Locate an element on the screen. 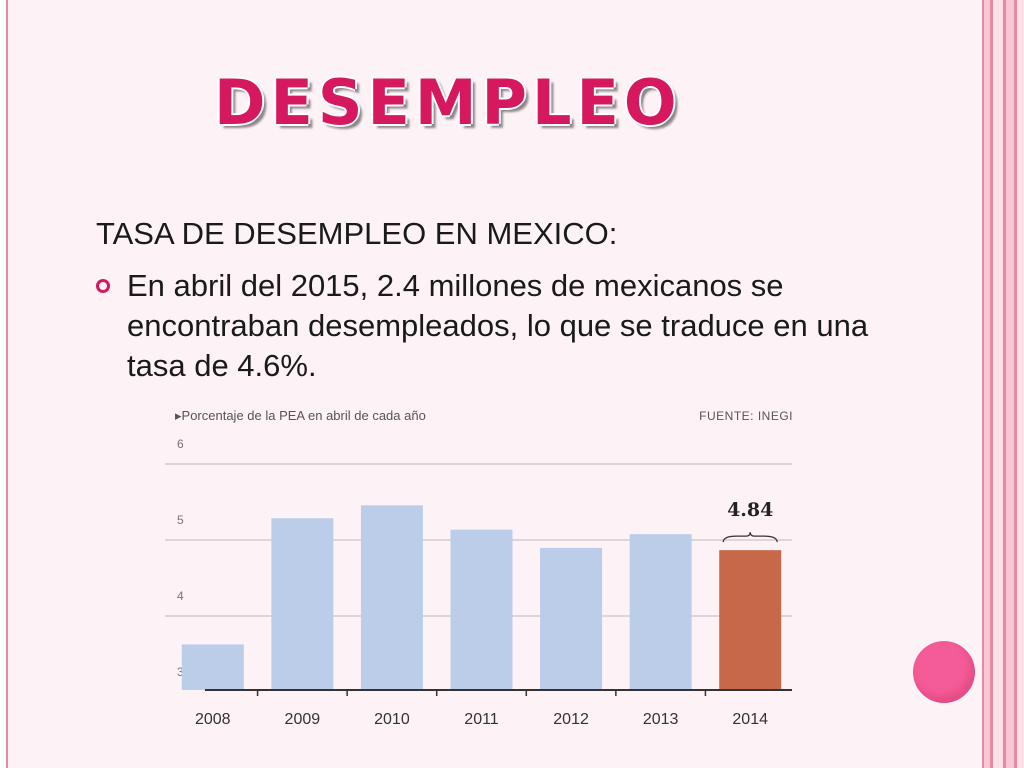 The height and width of the screenshot is (768, 1024). bar-2008 is located at coordinates (212, 667).